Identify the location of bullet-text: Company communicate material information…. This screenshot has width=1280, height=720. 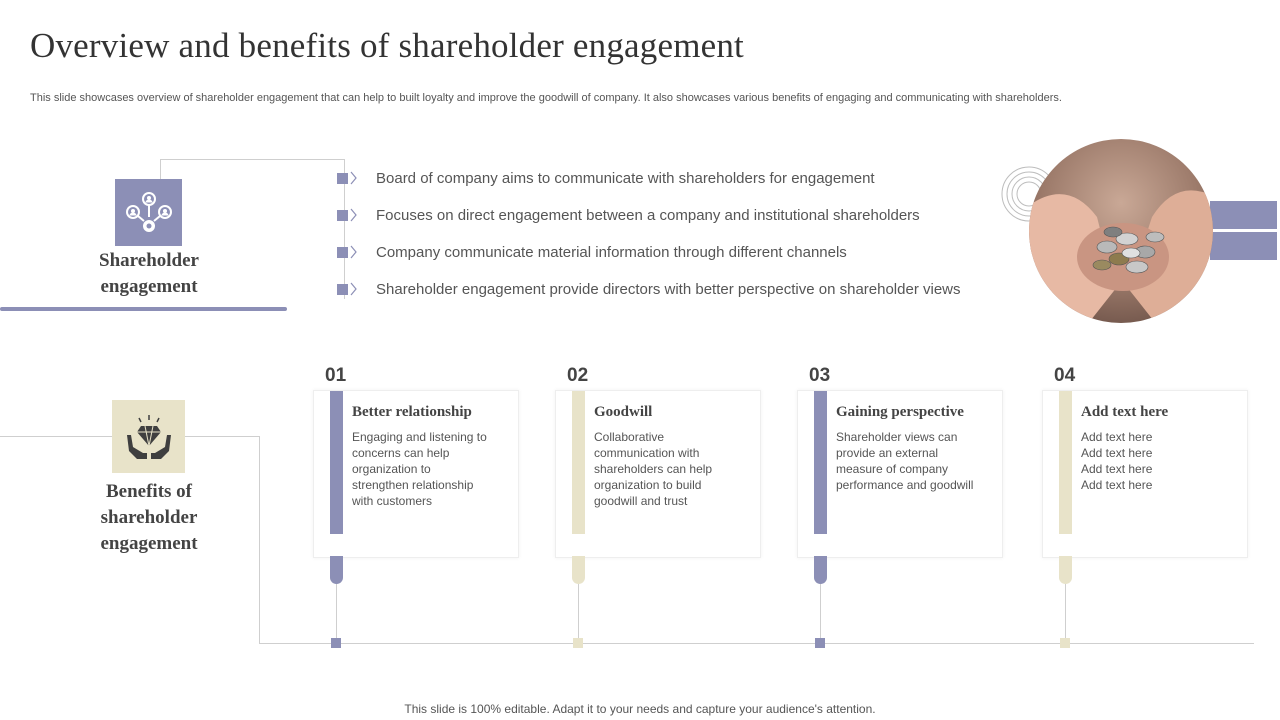
(611, 252).